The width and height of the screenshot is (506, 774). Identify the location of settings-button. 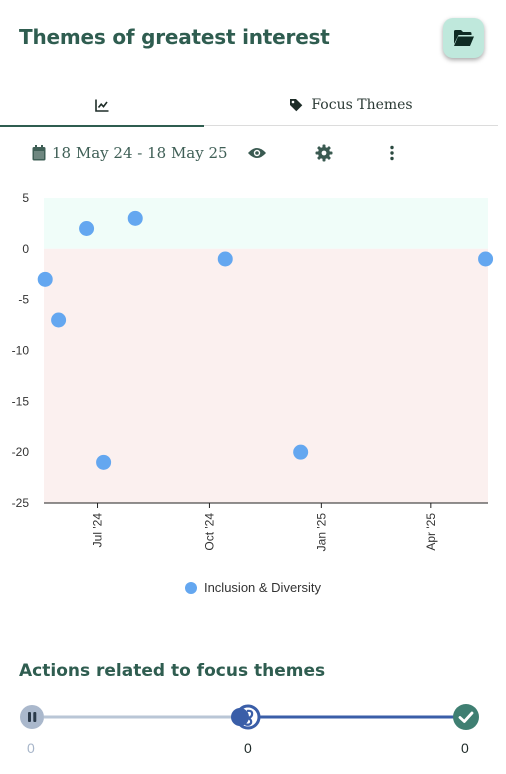
(324, 153).